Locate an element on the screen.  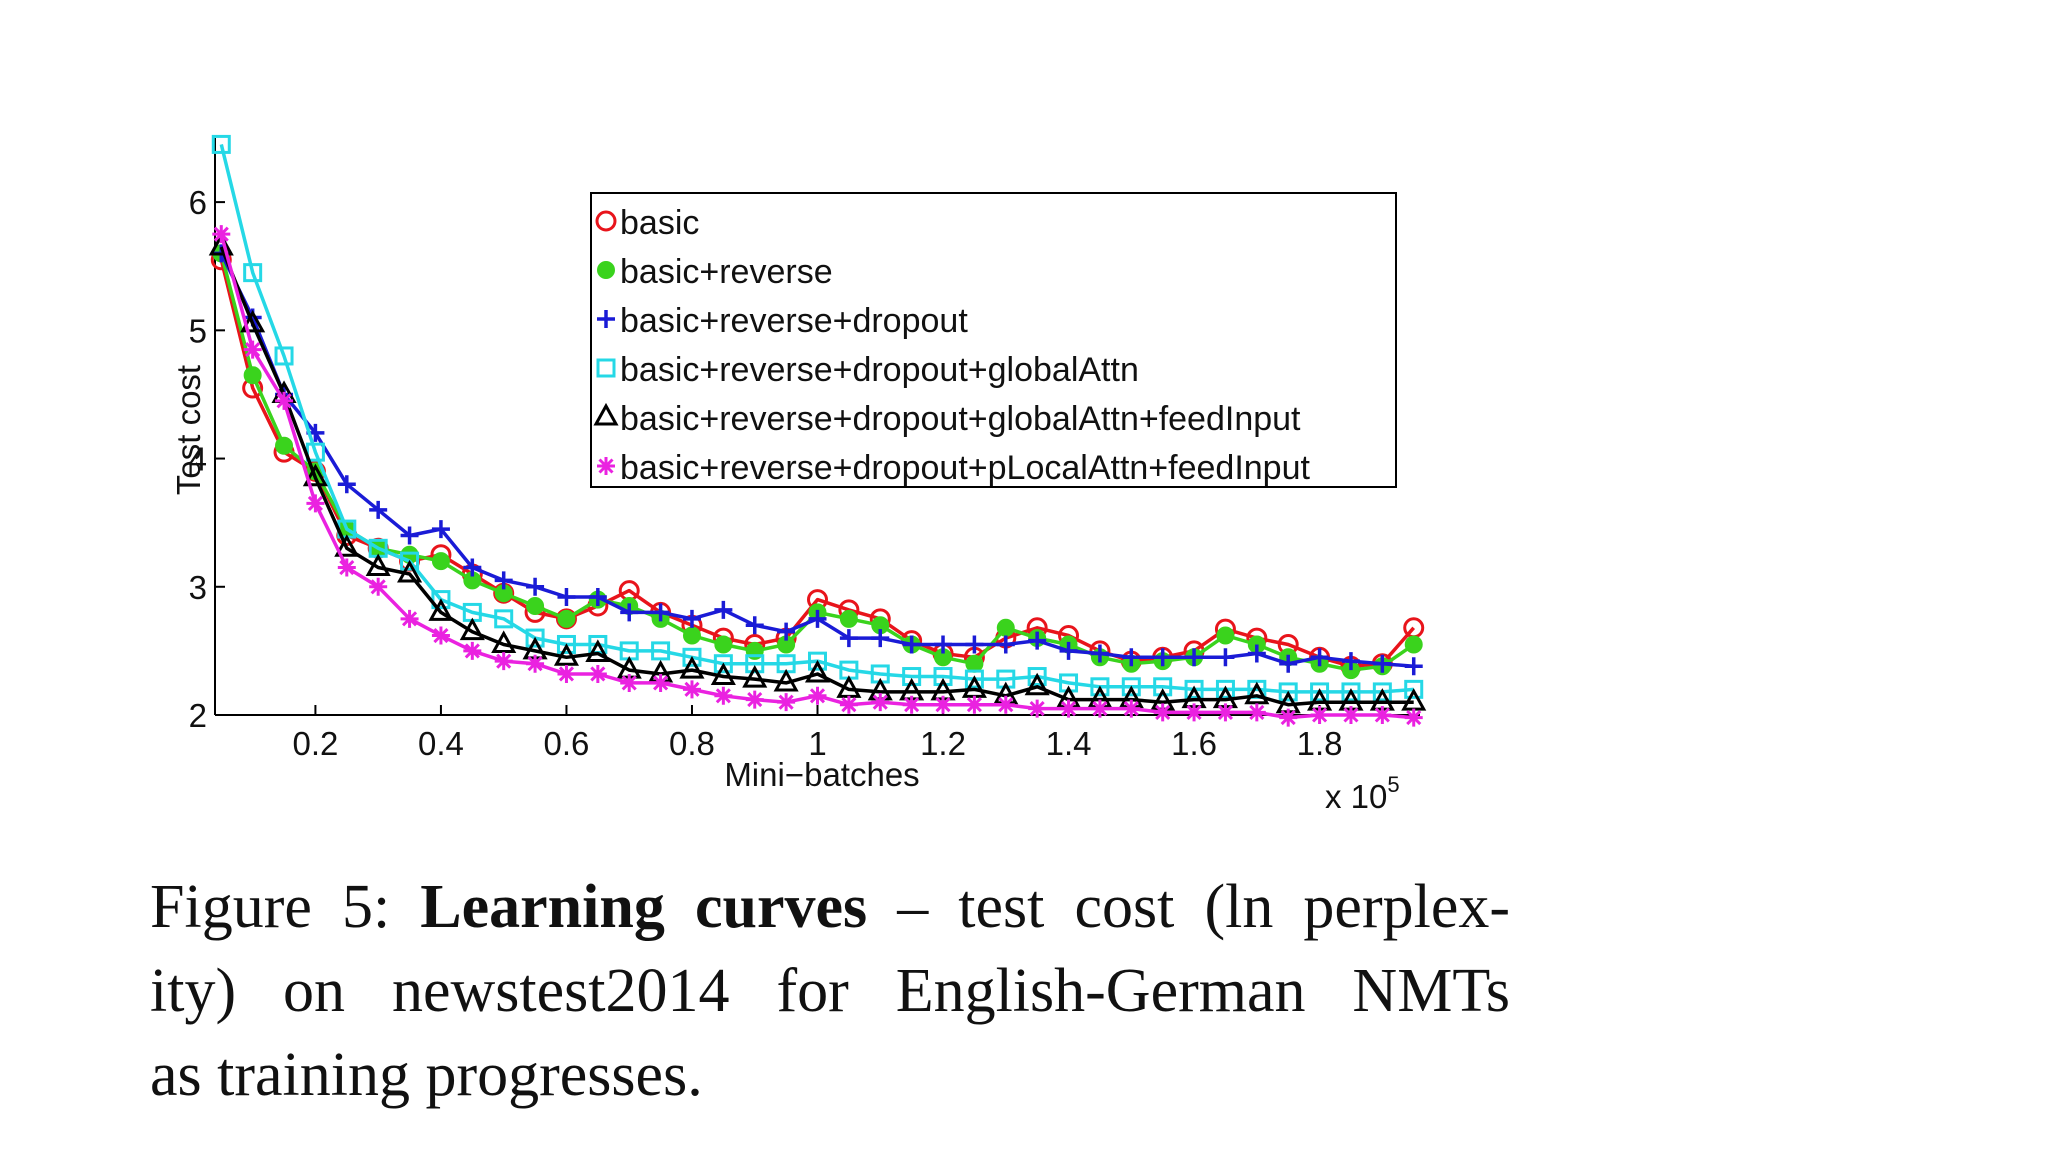
y-tick-label: 2 is located at coordinates (198, 715).